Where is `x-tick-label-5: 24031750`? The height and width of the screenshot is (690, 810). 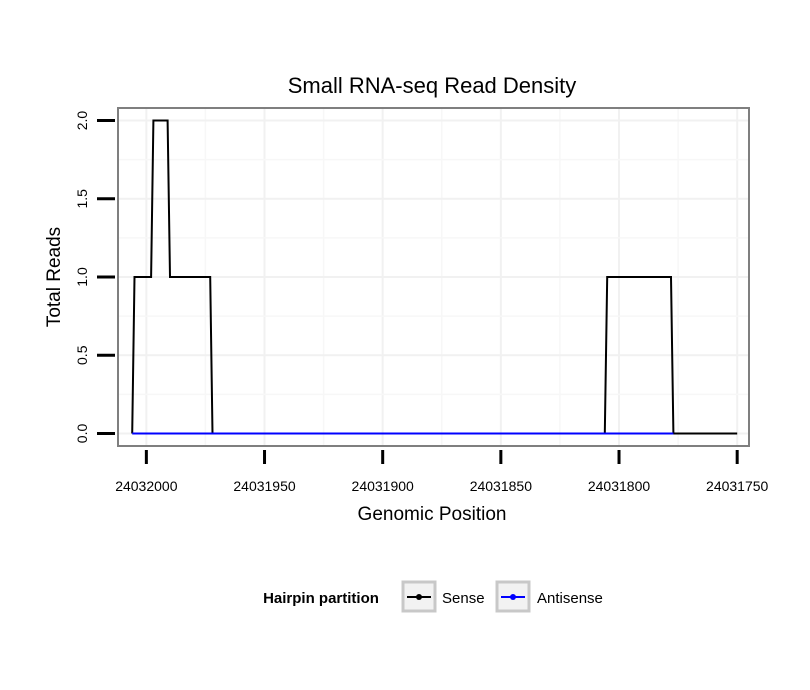
x-tick-label-5: 24031750 is located at coordinates (737, 486).